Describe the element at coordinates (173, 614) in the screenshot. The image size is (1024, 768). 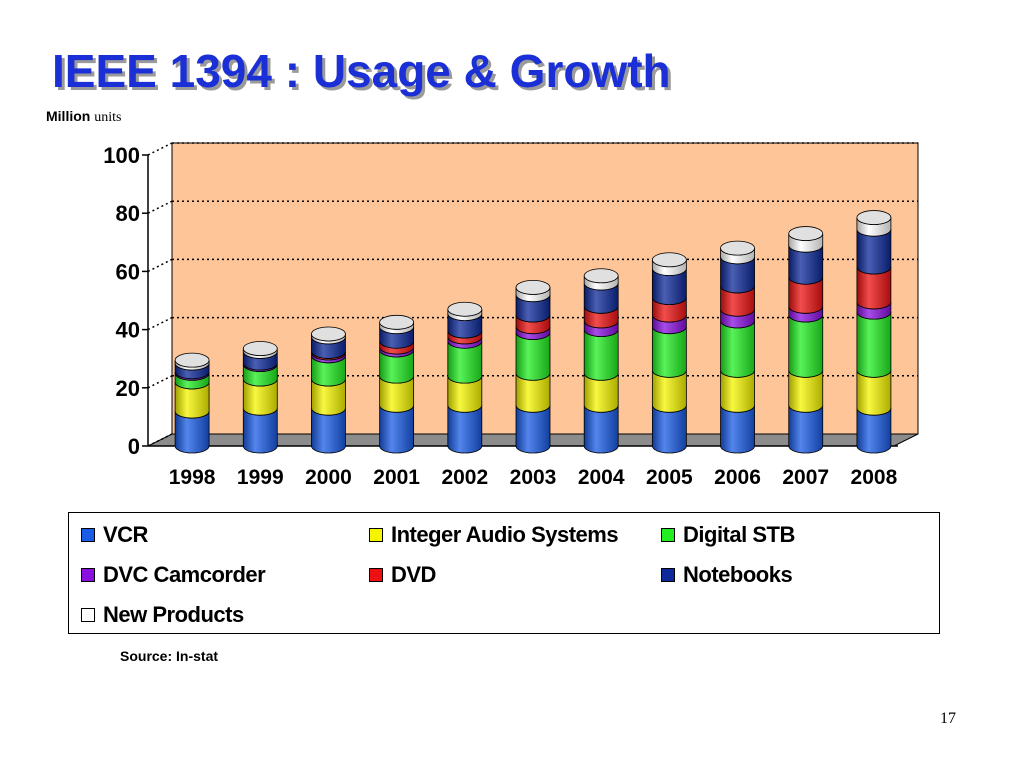
I see `legend-label: New Products` at that location.